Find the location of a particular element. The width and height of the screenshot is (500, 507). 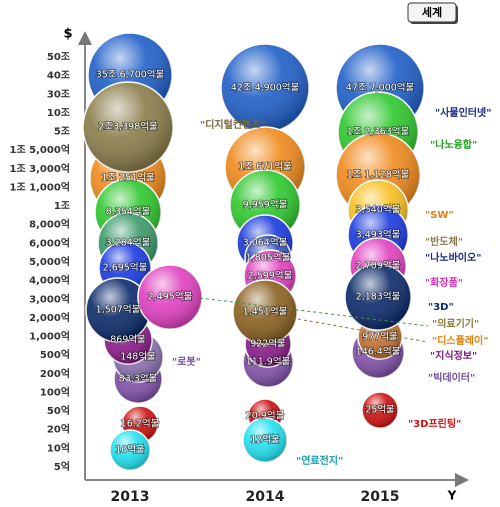

bubble-label: 12억불 is located at coordinates (265, 440).